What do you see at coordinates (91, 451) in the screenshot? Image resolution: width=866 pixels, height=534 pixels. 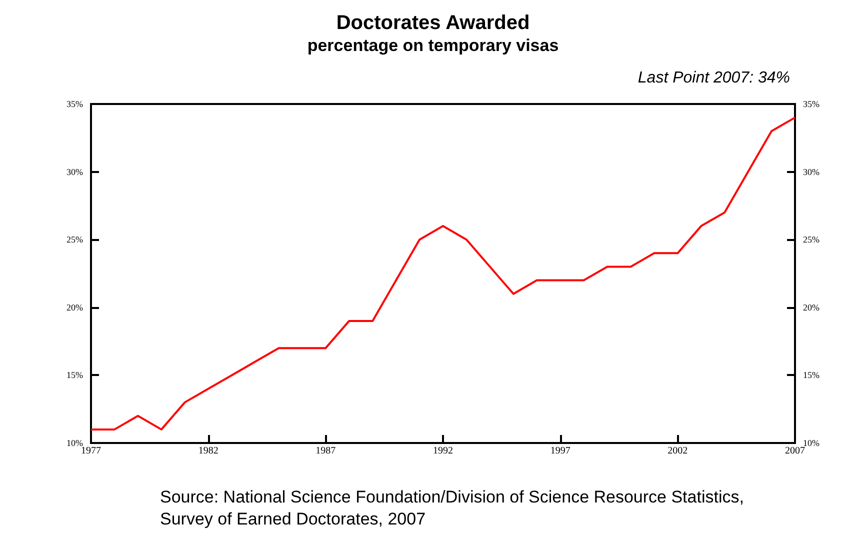 I see `x-tick-label: 1977` at bounding box center [91, 451].